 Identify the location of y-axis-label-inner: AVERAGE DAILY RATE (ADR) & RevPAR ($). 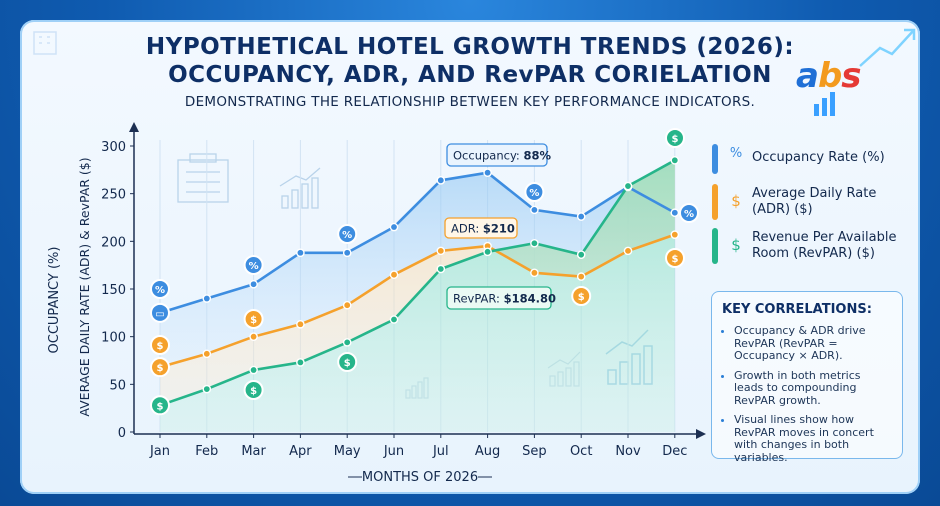
(84, 286).